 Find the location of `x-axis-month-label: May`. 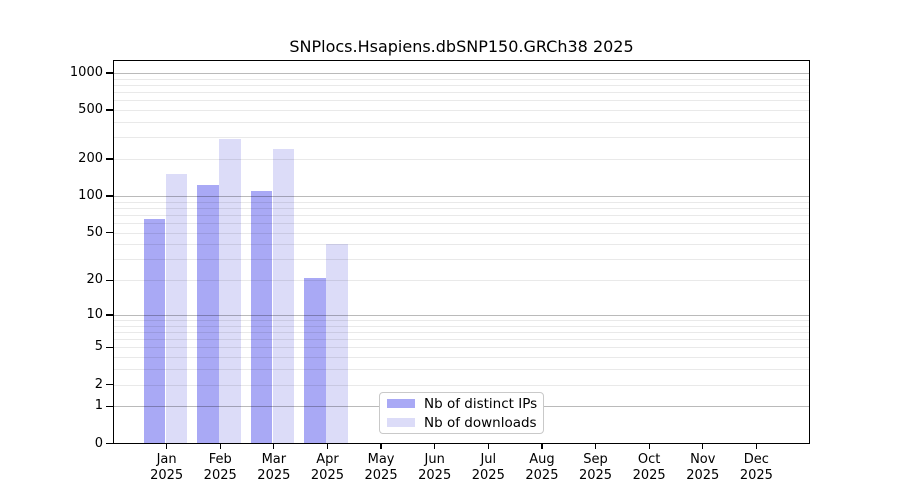

x-axis-month-label: May is located at coordinates (381, 459).